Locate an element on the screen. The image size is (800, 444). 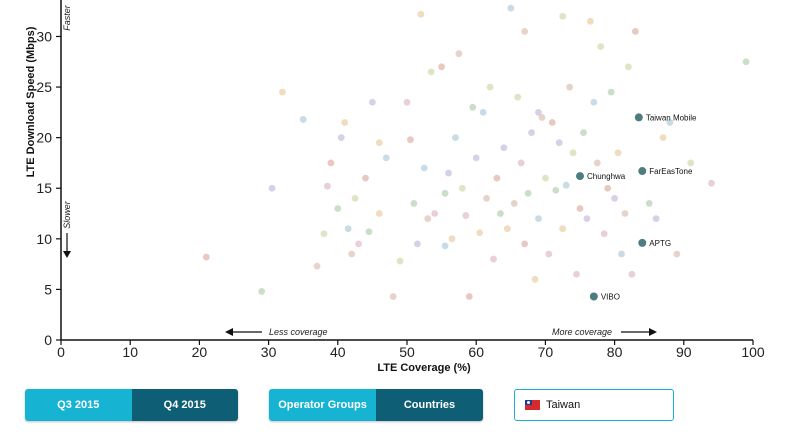
operator-points-layer: Taiwan Mobile FarEasTone Chunghwa APTG VIBO is located at coordinates (636, 207).